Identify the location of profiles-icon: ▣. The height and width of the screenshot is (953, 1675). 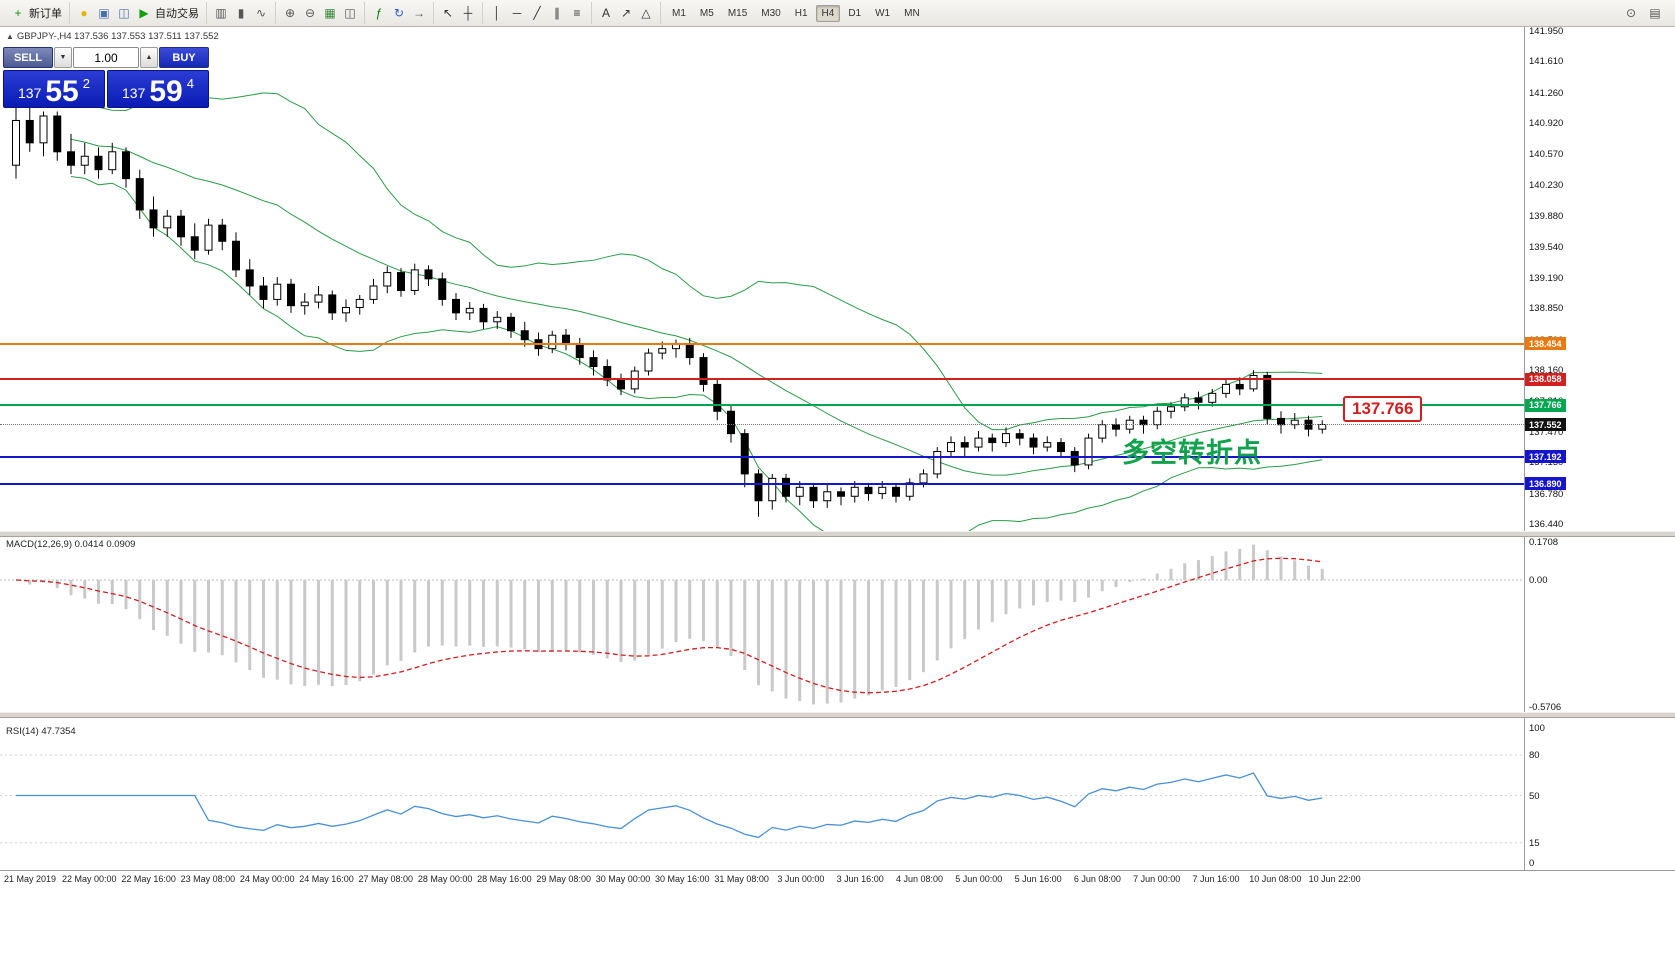
(104, 13).